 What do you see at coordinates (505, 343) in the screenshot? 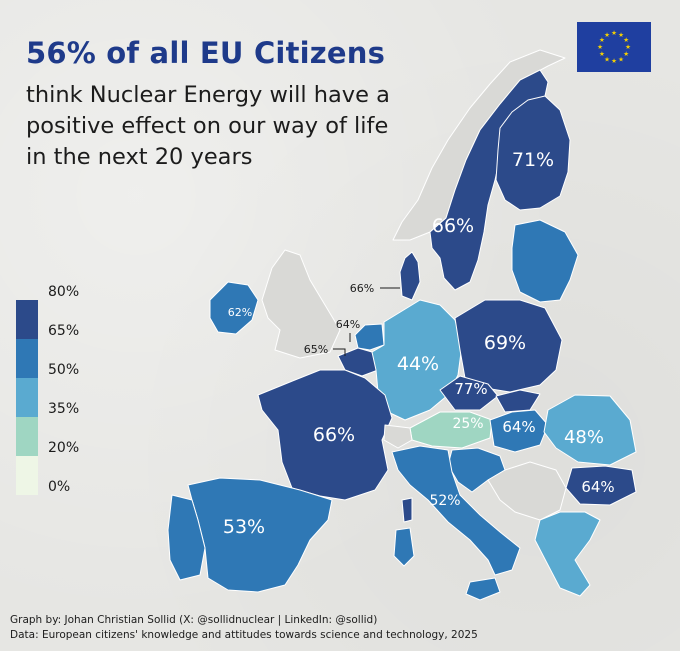
I see `label-poland: 69%` at bounding box center [505, 343].